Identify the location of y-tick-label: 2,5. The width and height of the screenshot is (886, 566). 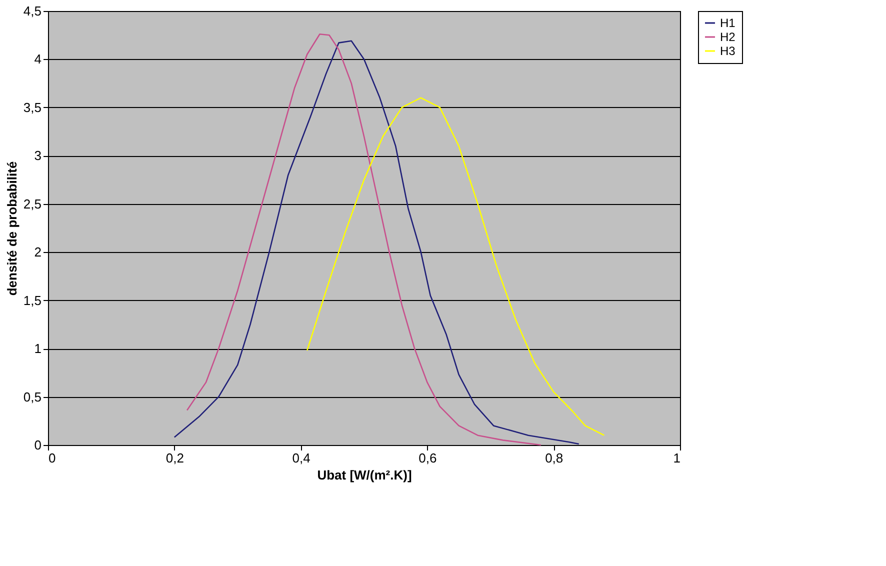
(32, 204).